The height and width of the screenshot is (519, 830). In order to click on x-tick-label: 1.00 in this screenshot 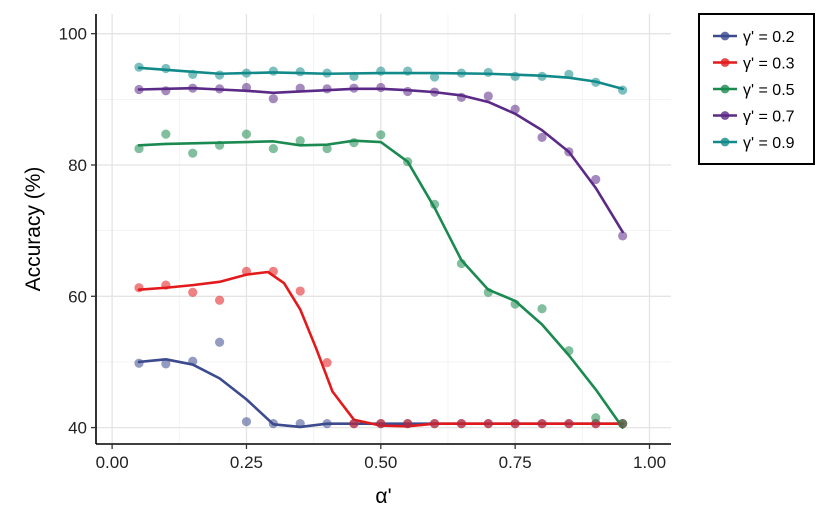, I will do `click(649, 462)`.